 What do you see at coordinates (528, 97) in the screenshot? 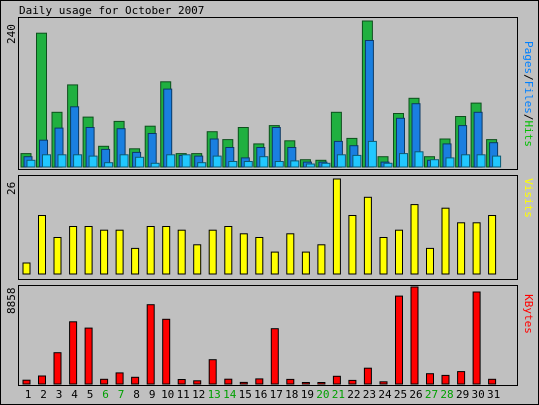
I see `hits-series-label-part-2: Files` at bounding box center [528, 97].